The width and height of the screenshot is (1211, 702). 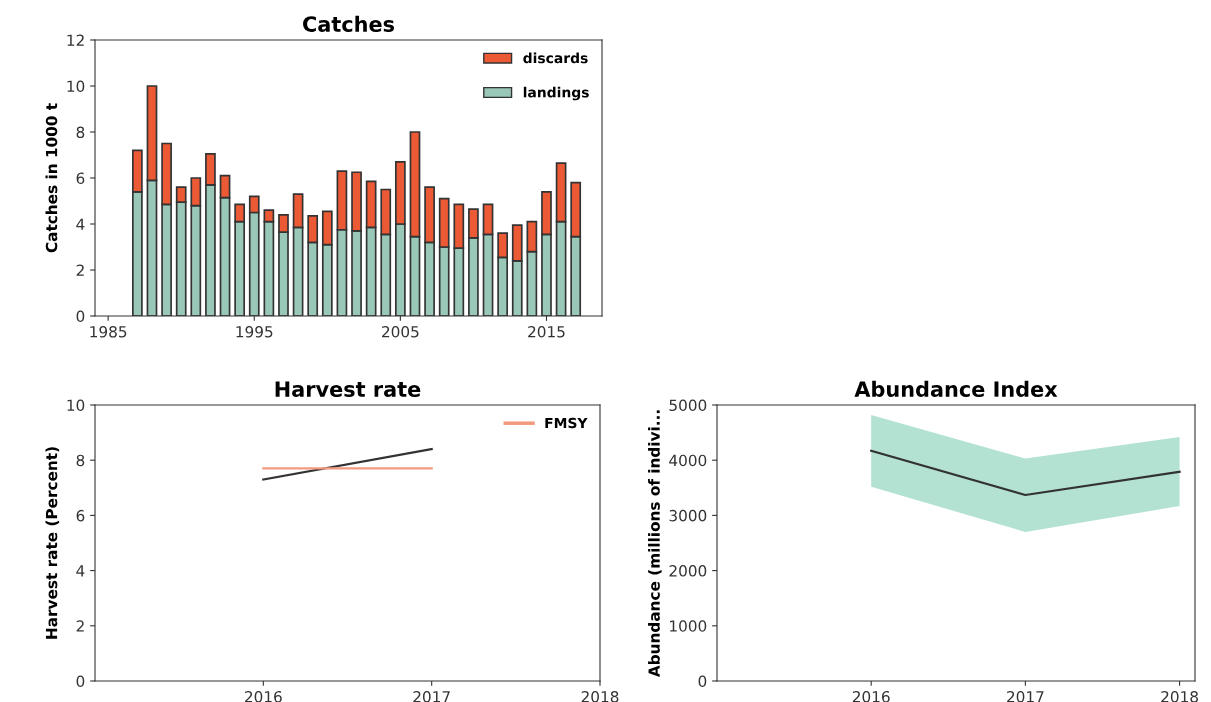 I want to click on y-tick-label: 12, so click(x=75, y=40).